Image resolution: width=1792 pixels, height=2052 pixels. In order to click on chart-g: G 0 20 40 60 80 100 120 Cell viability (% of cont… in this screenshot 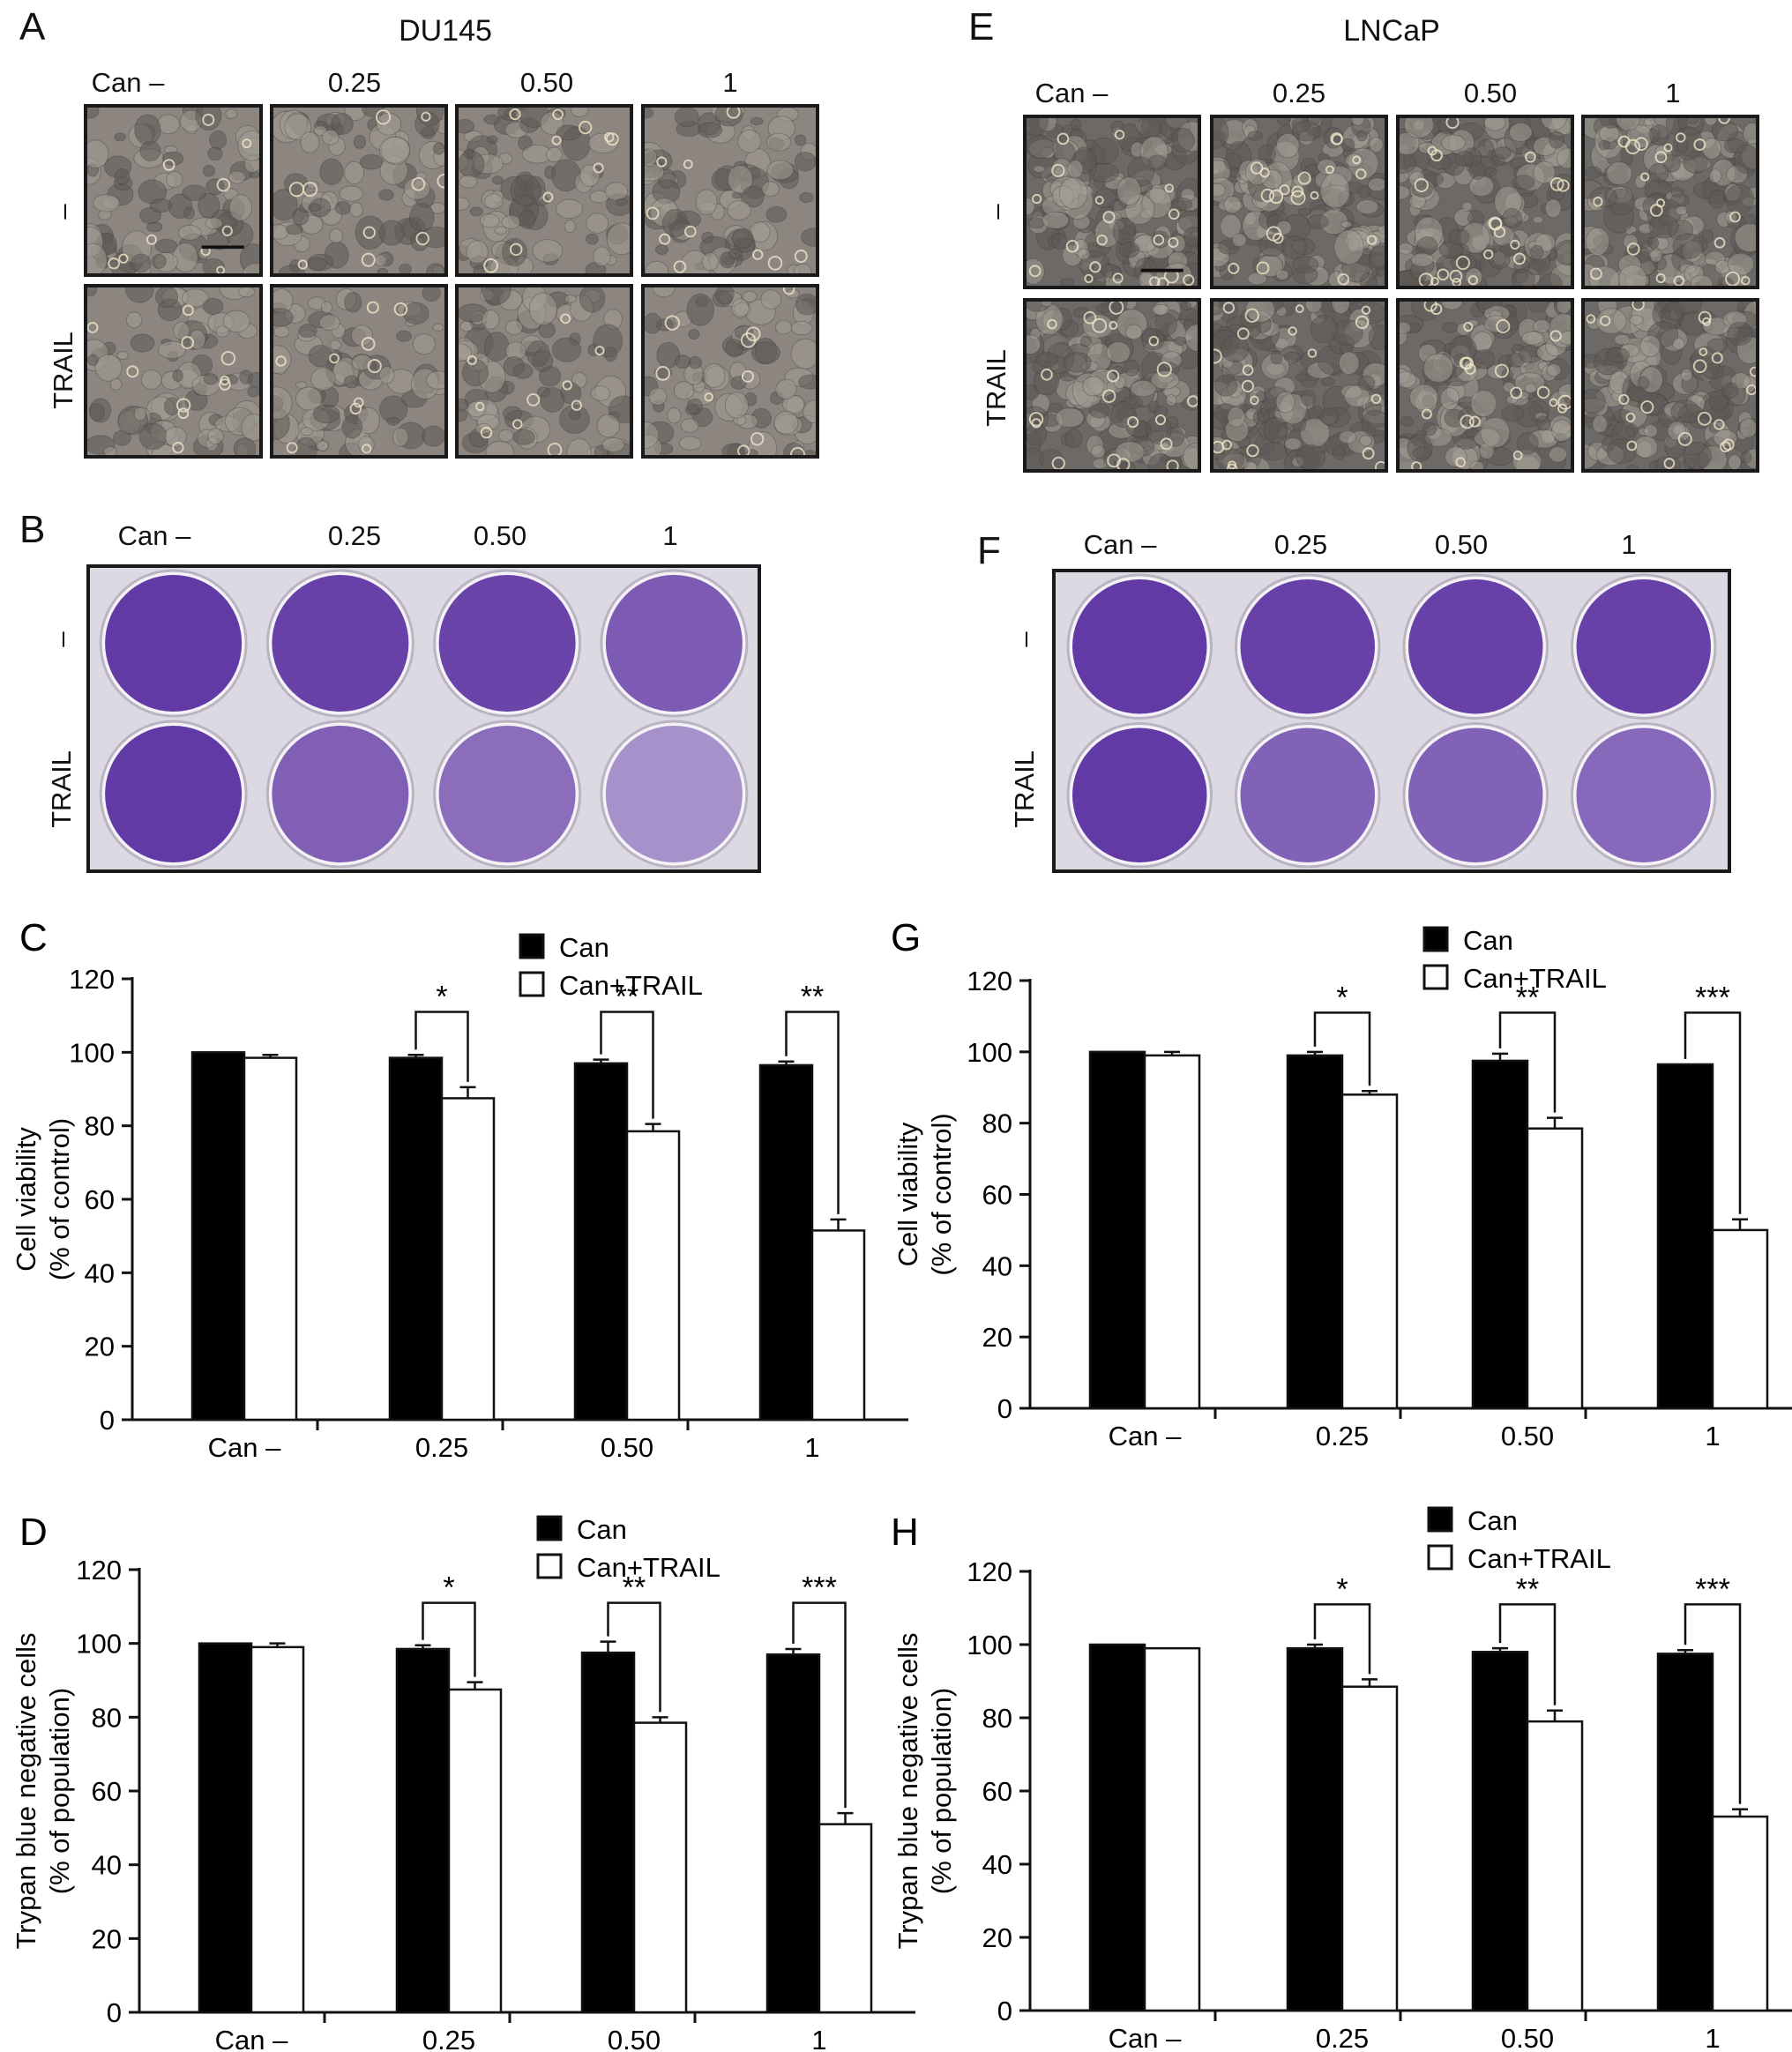, I will do `click(1341, 1183)`.